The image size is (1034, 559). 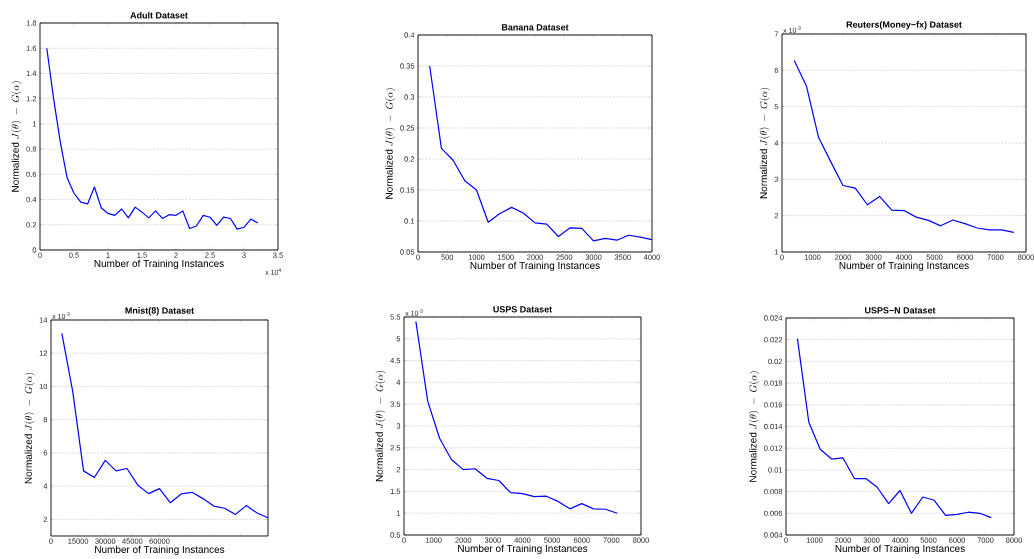 I want to click on chart-title: Mnist(8) Dataset, so click(x=159, y=311).